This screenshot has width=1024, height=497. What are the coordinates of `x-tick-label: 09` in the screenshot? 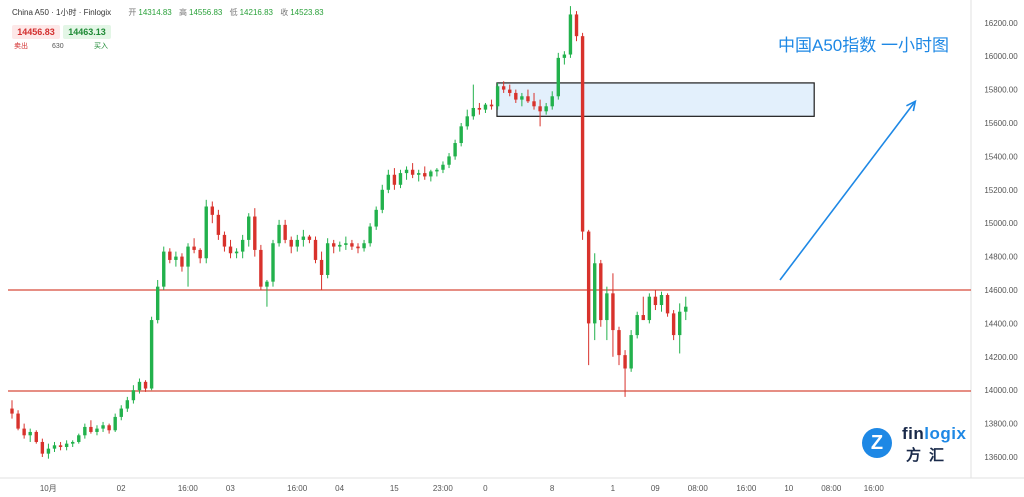 It's located at (655, 488).